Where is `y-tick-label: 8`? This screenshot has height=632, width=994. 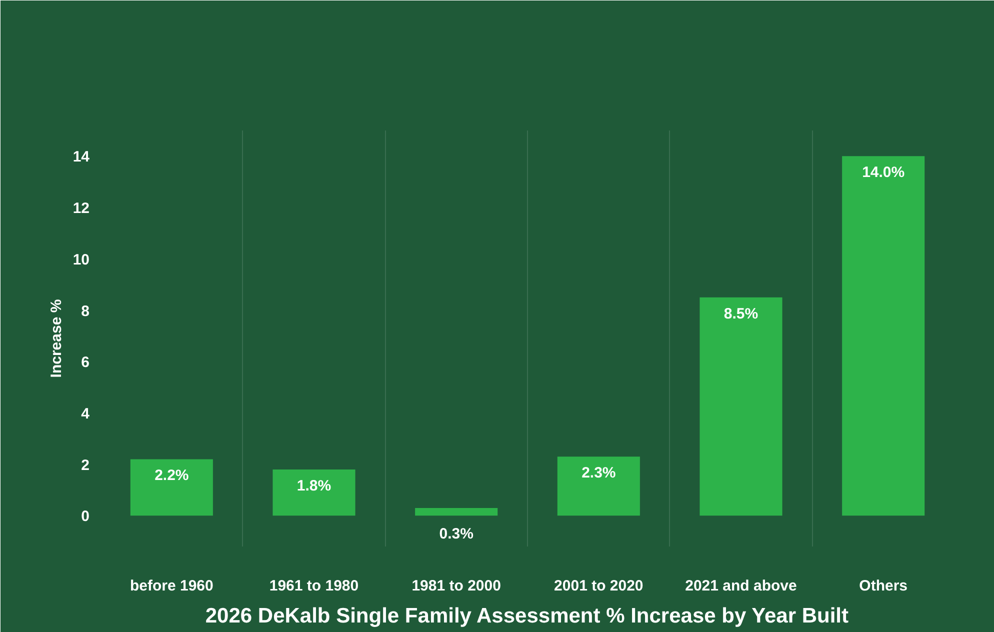 y-tick-label: 8 is located at coordinates (85, 311).